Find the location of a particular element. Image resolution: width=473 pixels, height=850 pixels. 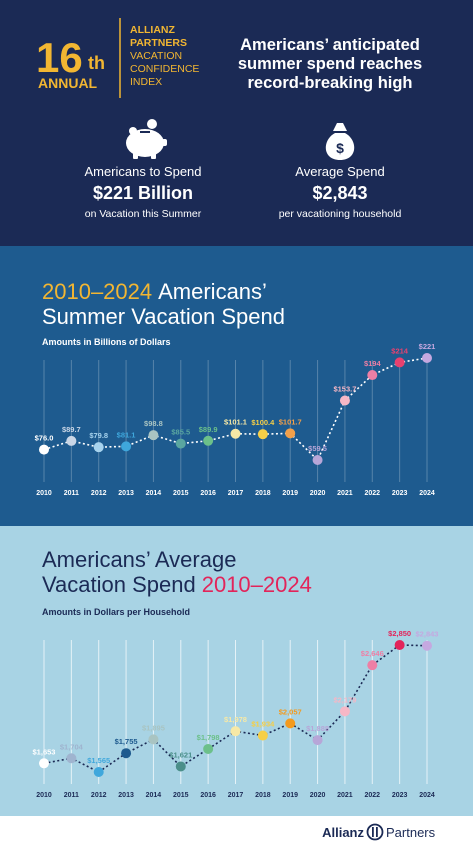

value-label: $1,621 is located at coordinates (180, 754).